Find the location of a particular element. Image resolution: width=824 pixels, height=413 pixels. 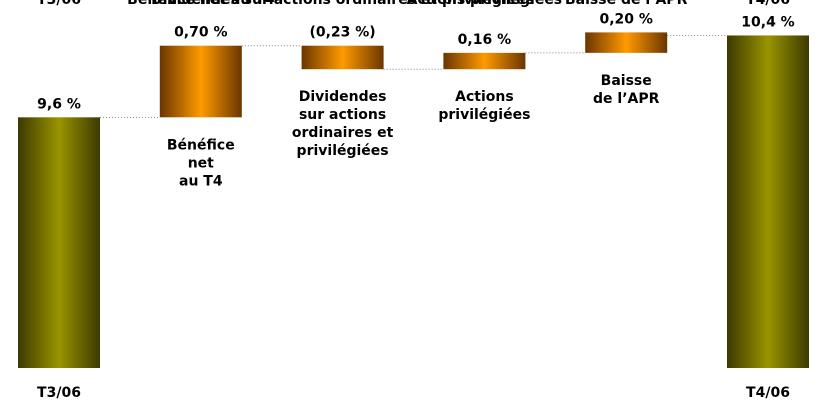

value-label: 0,20 % is located at coordinates (625, 19).